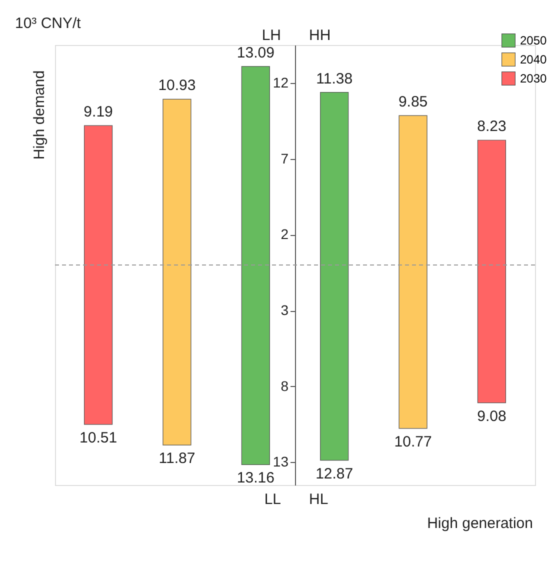  I want to click on text: High generation, so click(480, 523).